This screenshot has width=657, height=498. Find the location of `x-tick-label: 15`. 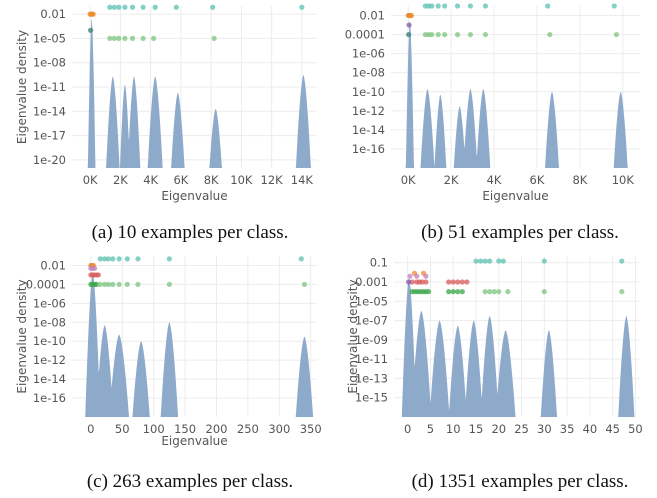

x-tick-label: 15 is located at coordinates (476, 429).